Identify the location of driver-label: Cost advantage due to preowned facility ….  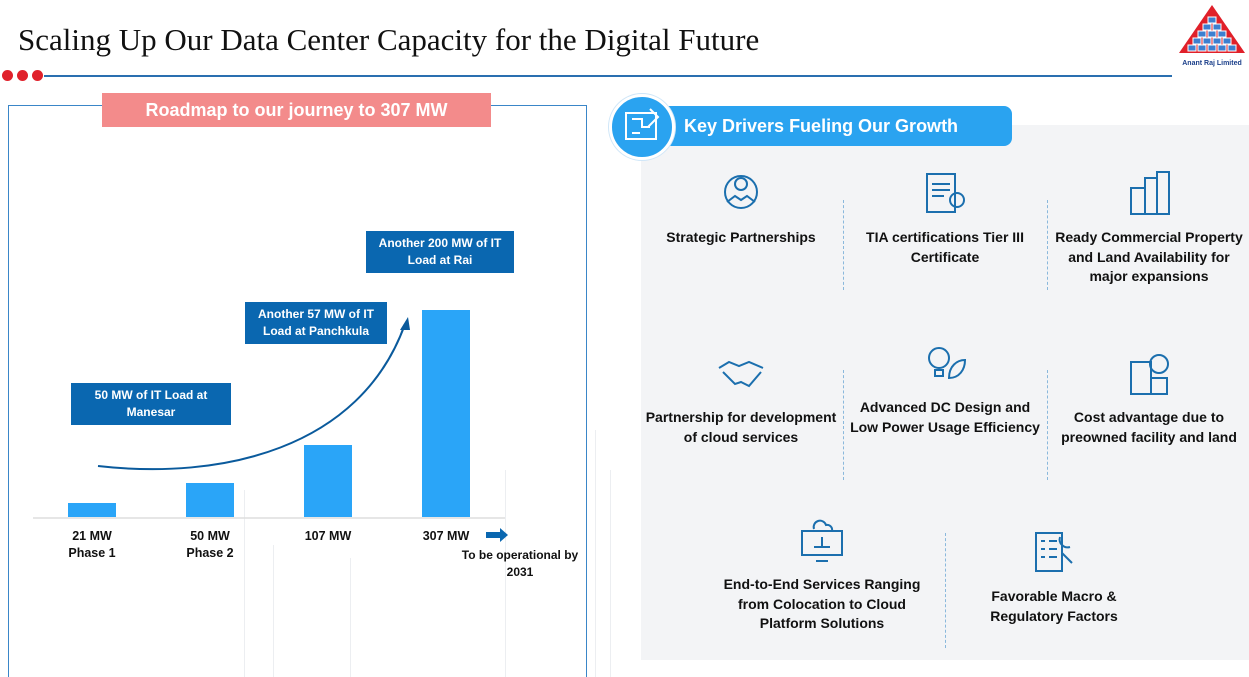
(1149, 427).